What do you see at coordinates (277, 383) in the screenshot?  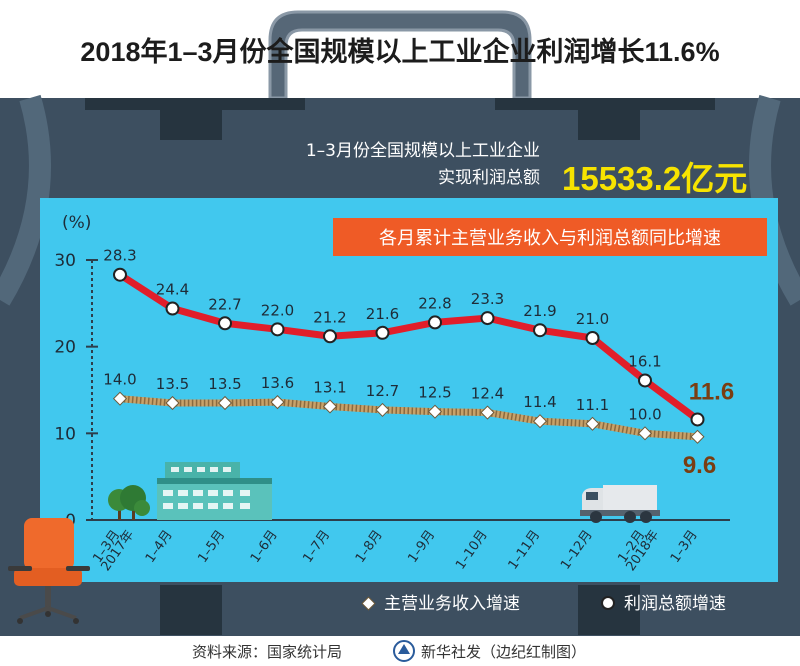 I see `revenue-data-label: 13.6` at bounding box center [277, 383].